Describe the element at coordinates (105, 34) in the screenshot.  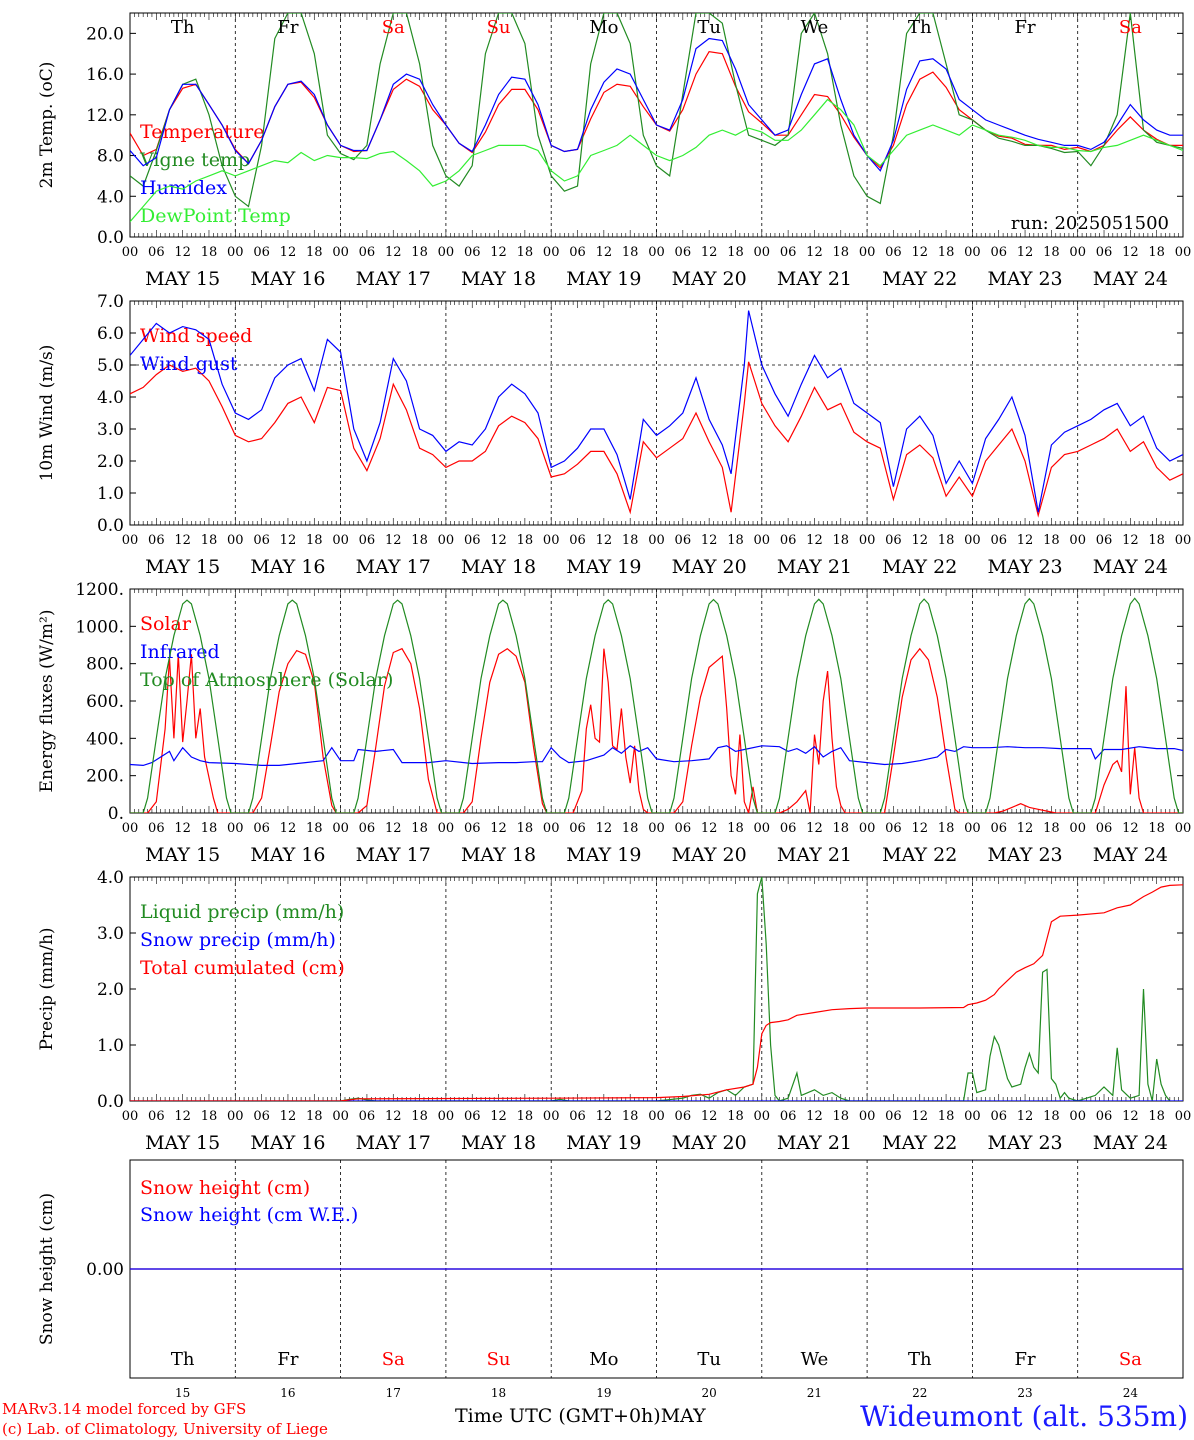
I see `y-tick-label: 20.0` at that location.